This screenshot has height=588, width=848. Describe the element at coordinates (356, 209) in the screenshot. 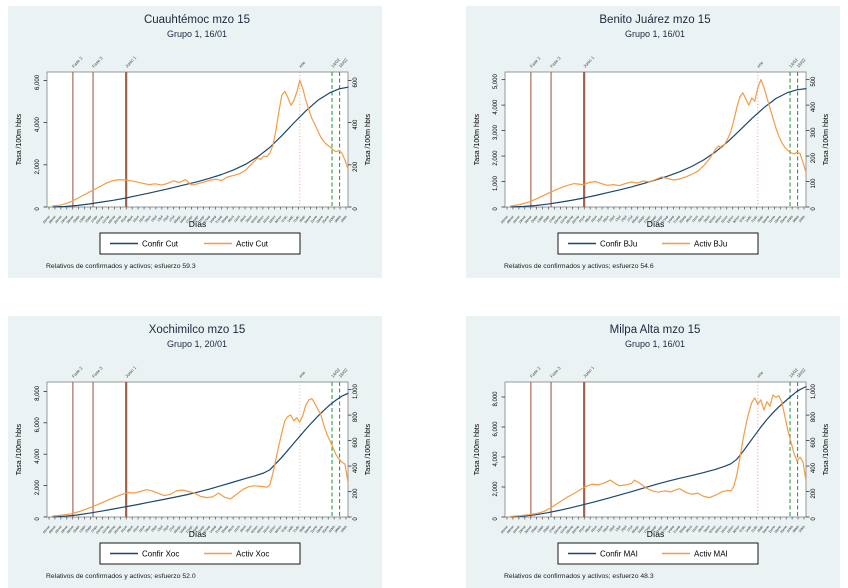

I see `y-tick-label-right: 0` at that location.